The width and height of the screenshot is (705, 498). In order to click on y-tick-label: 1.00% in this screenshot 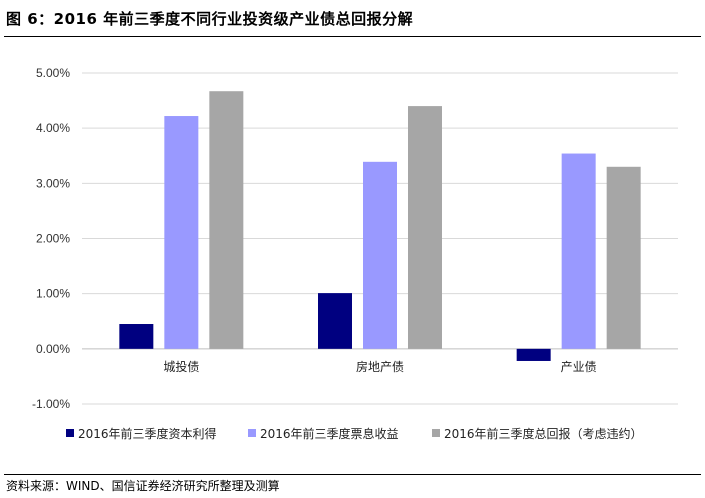, I will do `click(53, 294)`.